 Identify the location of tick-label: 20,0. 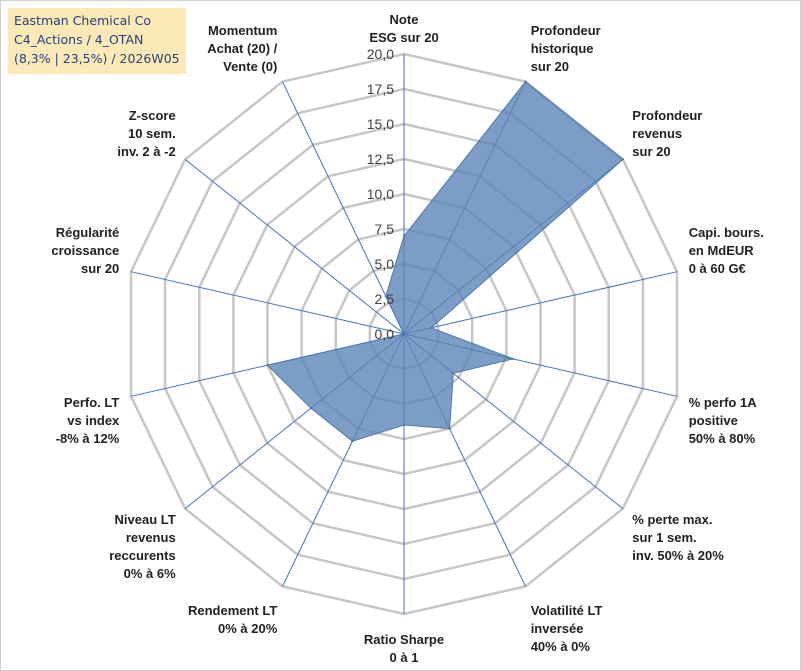
(380, 54).